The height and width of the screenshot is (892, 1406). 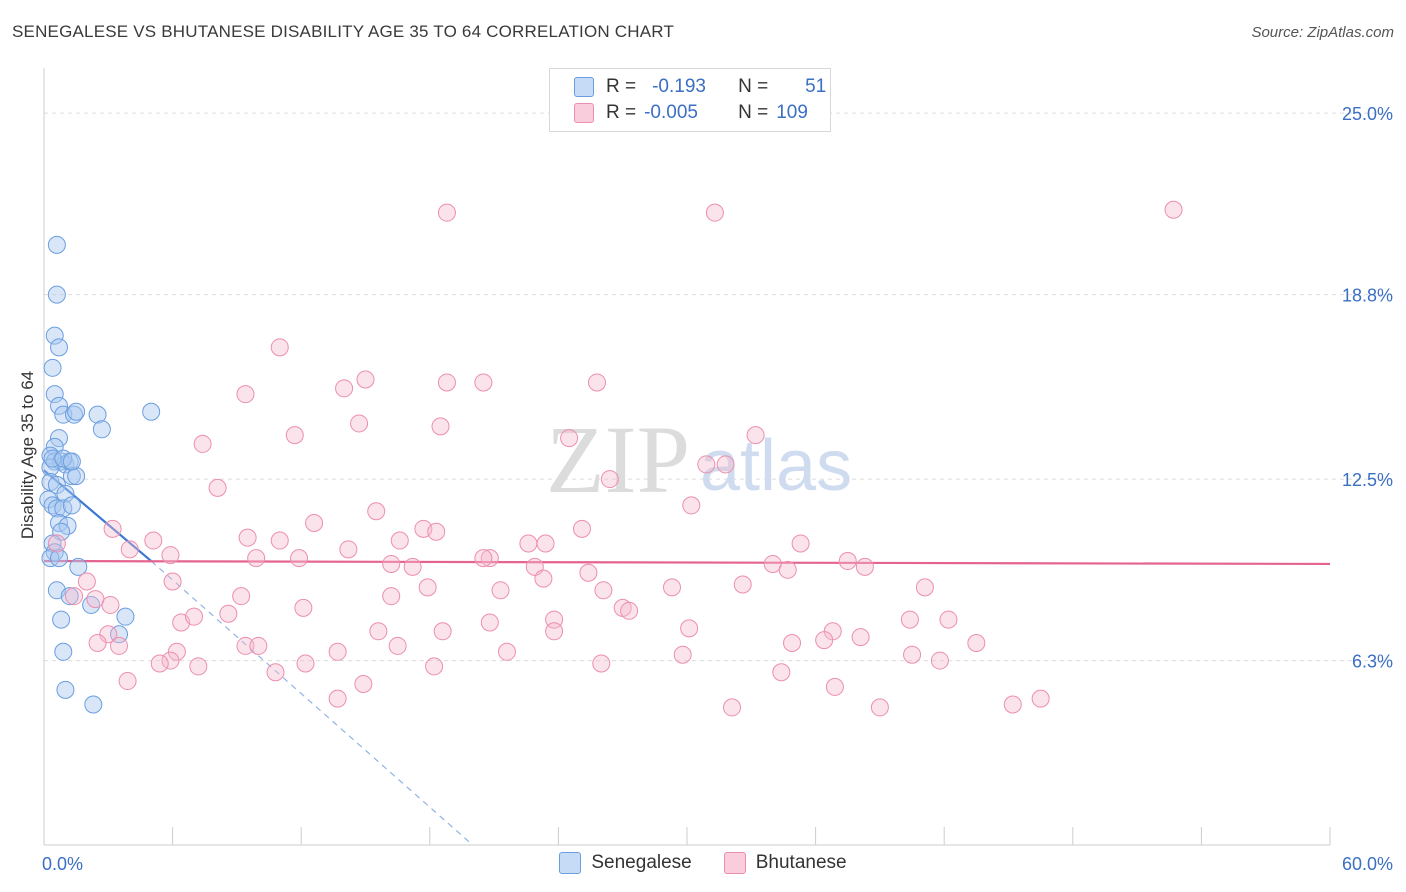 What do you see at coordinates (584, 87) in the screenshot?
I see `legend-swatch-senegalese` at bounding box center [584, 87].